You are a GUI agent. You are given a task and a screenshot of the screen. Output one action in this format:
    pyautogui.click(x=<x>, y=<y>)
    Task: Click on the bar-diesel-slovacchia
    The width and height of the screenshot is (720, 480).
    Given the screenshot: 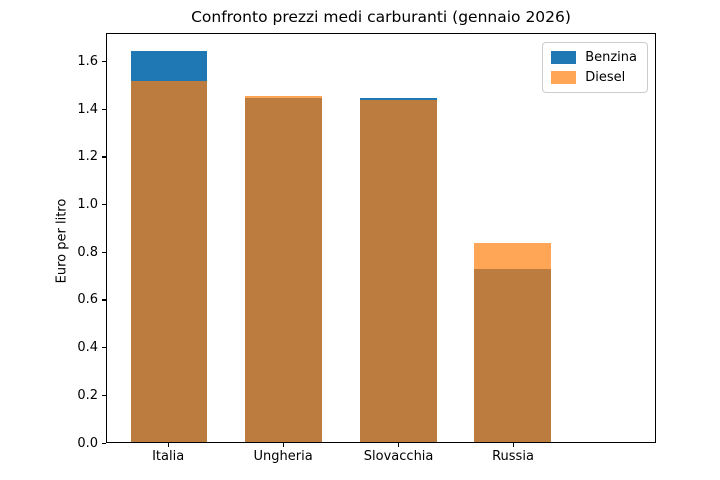 What is the action you would take?
    pyautogui.click(x=398, y=271)
    